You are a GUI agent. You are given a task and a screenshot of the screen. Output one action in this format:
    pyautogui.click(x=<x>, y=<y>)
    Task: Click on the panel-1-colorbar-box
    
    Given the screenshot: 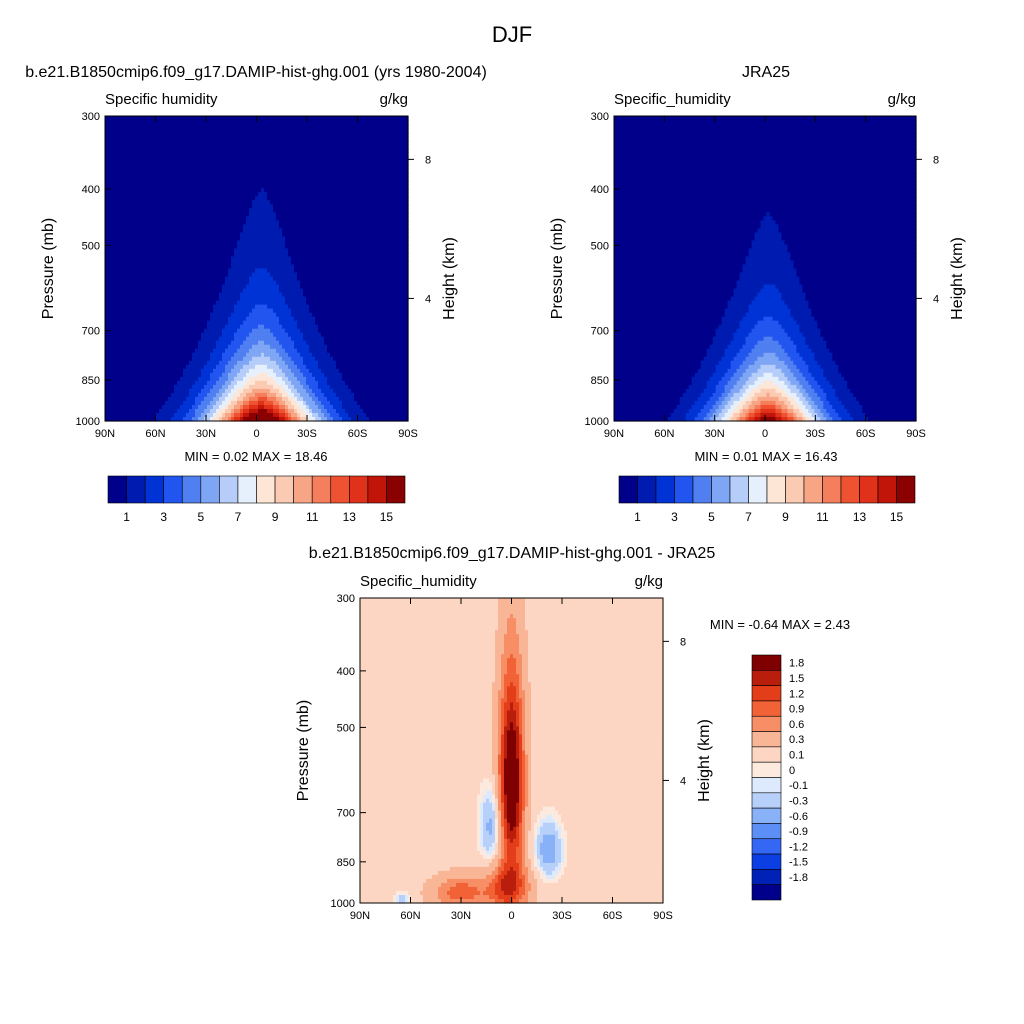 What is the action you would take?
    pyautogui.click(x=154, y=489)
    